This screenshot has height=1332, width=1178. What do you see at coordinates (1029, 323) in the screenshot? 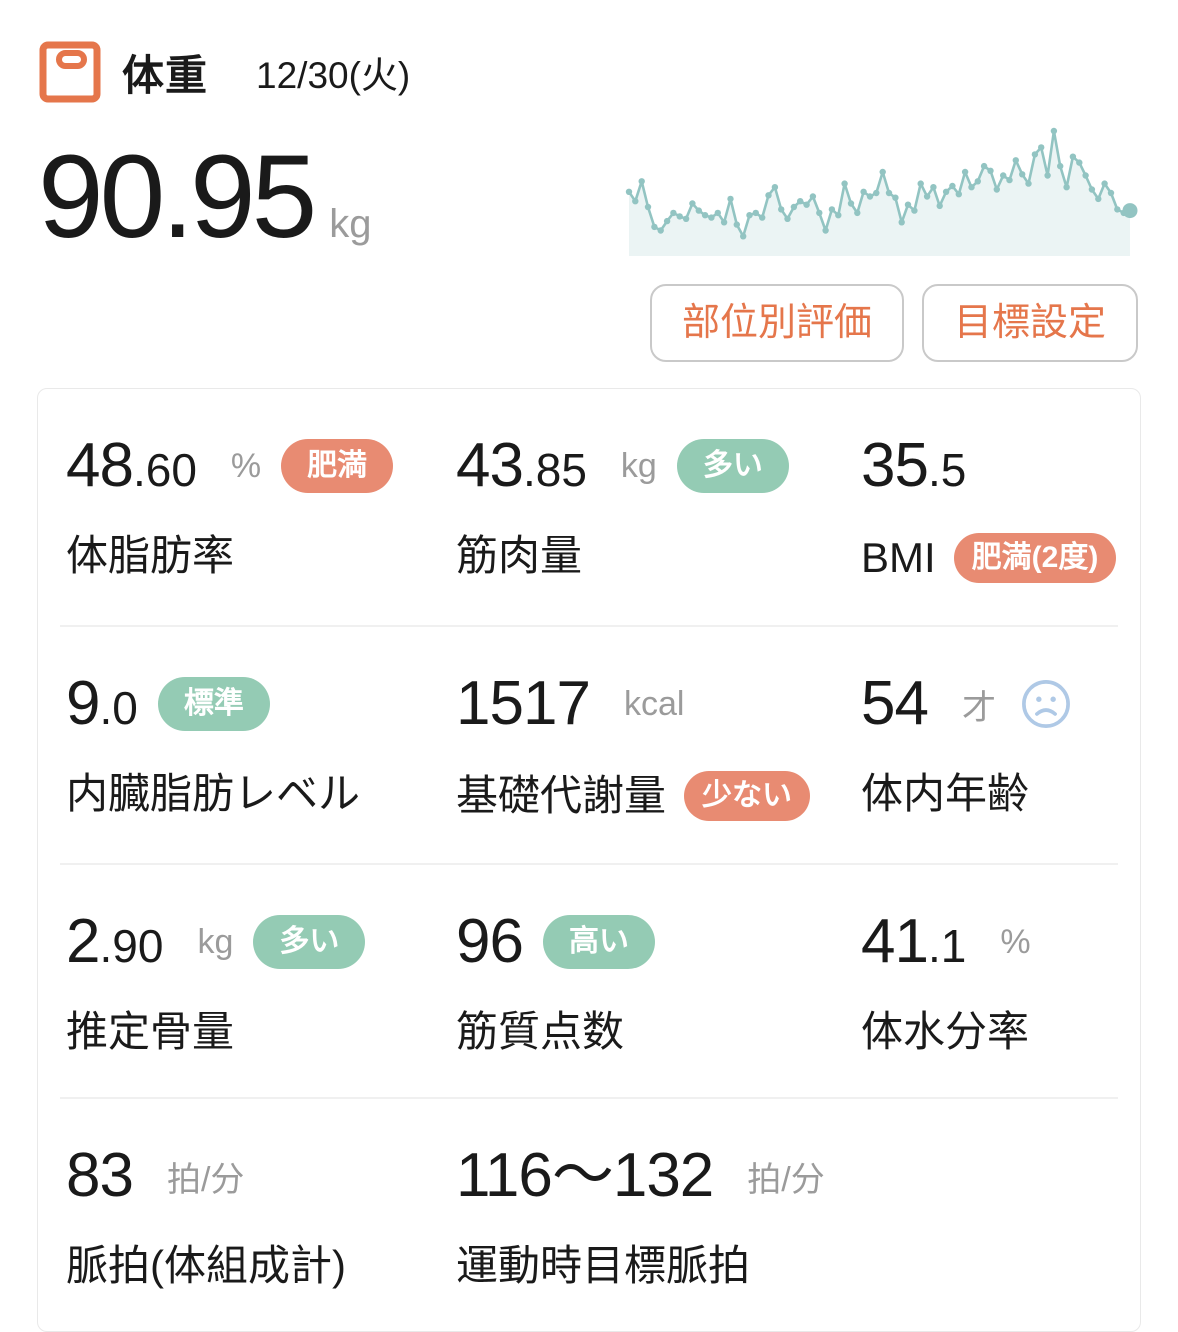
I see `goal-setting-button: 目標設定` at bounding box center [1029, 323].